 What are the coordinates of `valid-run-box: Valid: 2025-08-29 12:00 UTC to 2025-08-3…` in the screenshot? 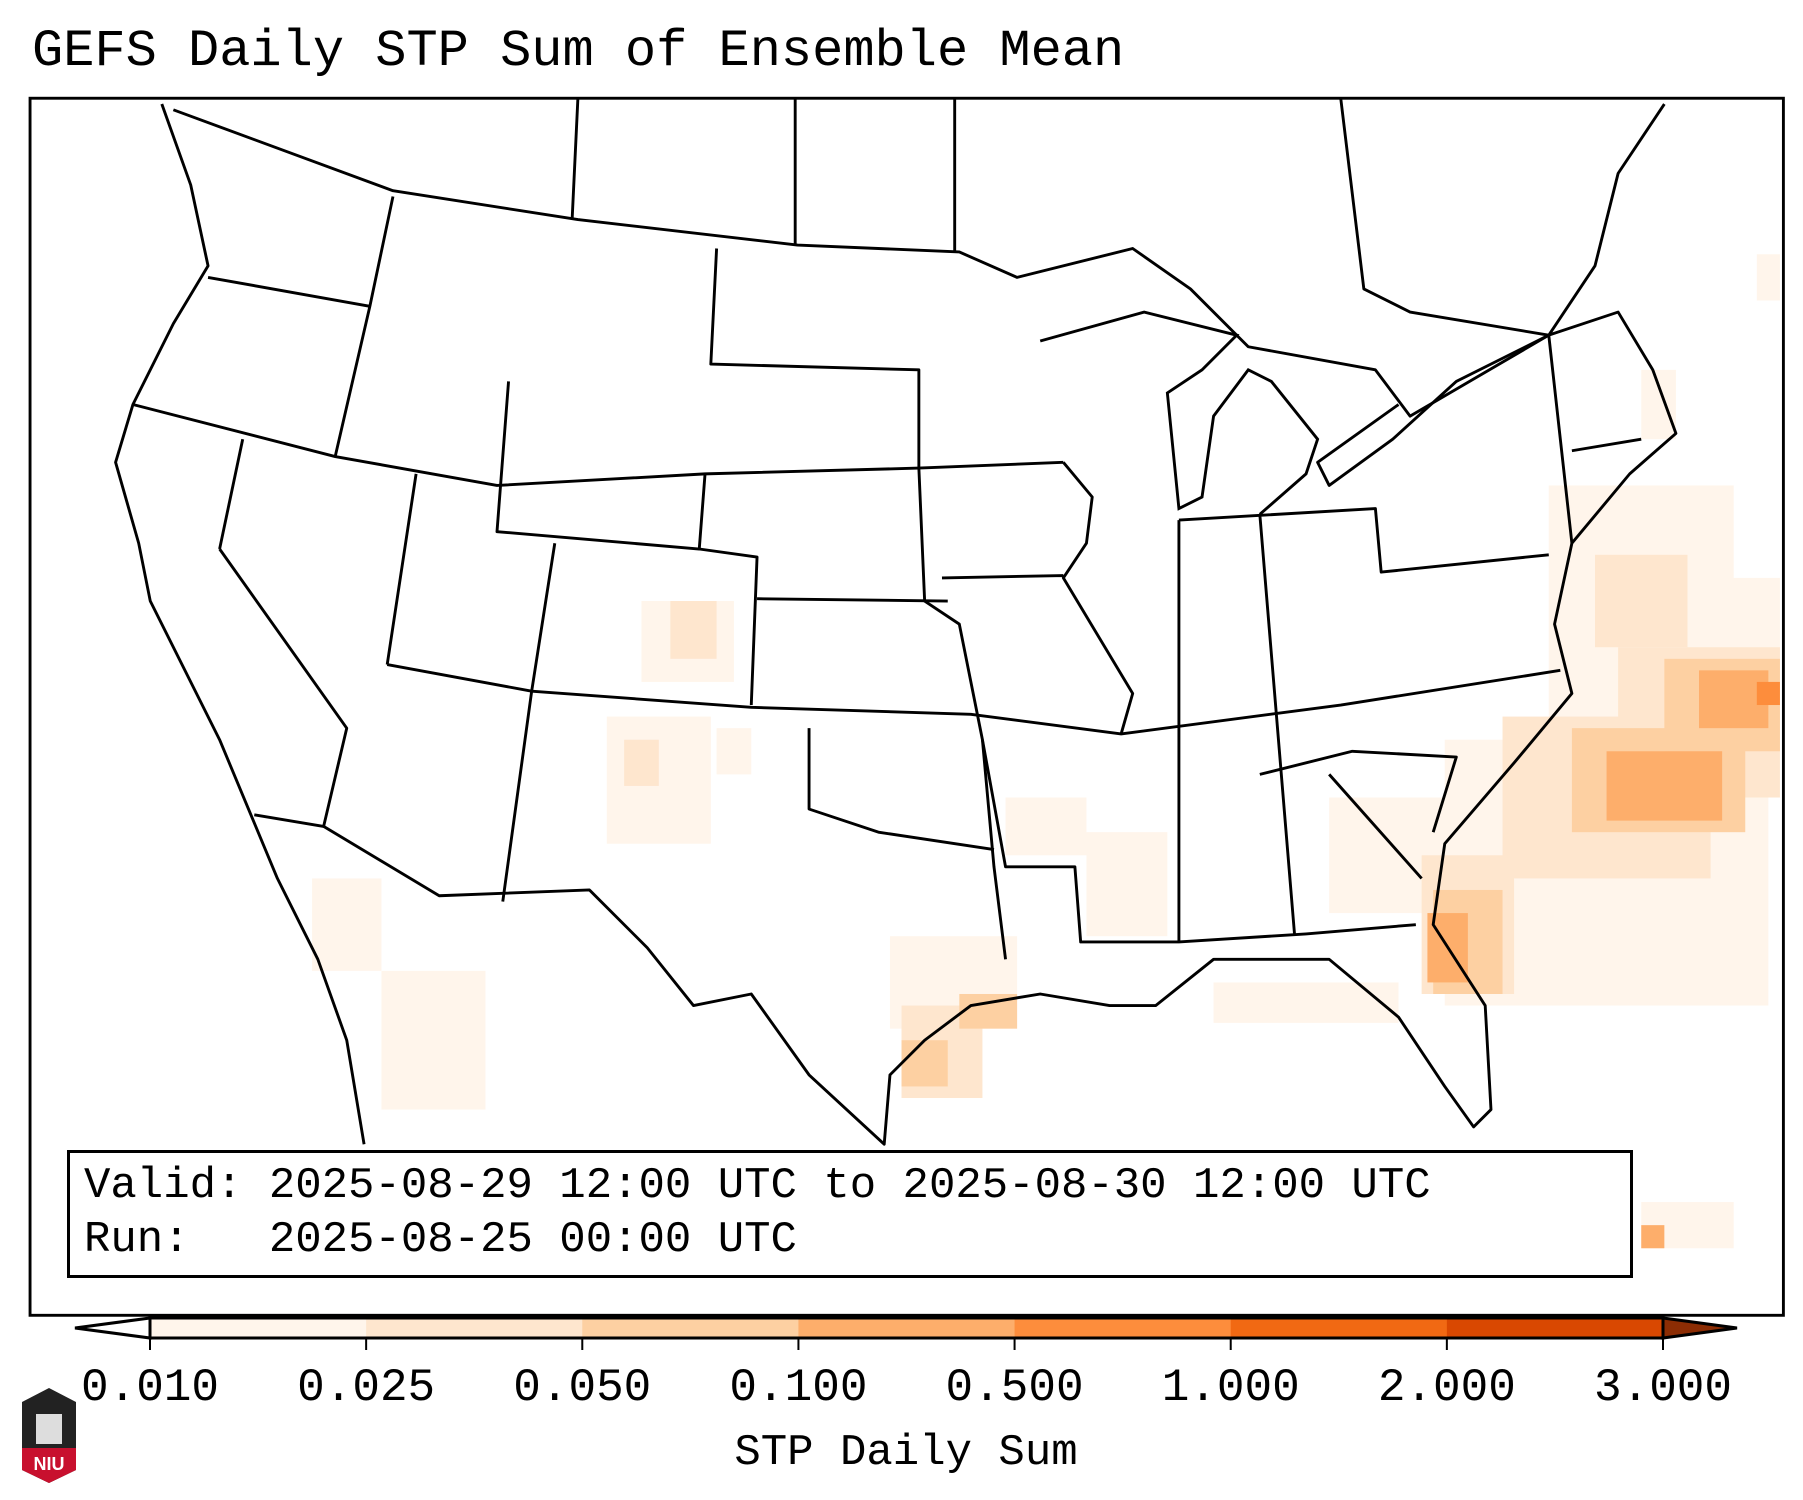 It's located at (850, 1214).